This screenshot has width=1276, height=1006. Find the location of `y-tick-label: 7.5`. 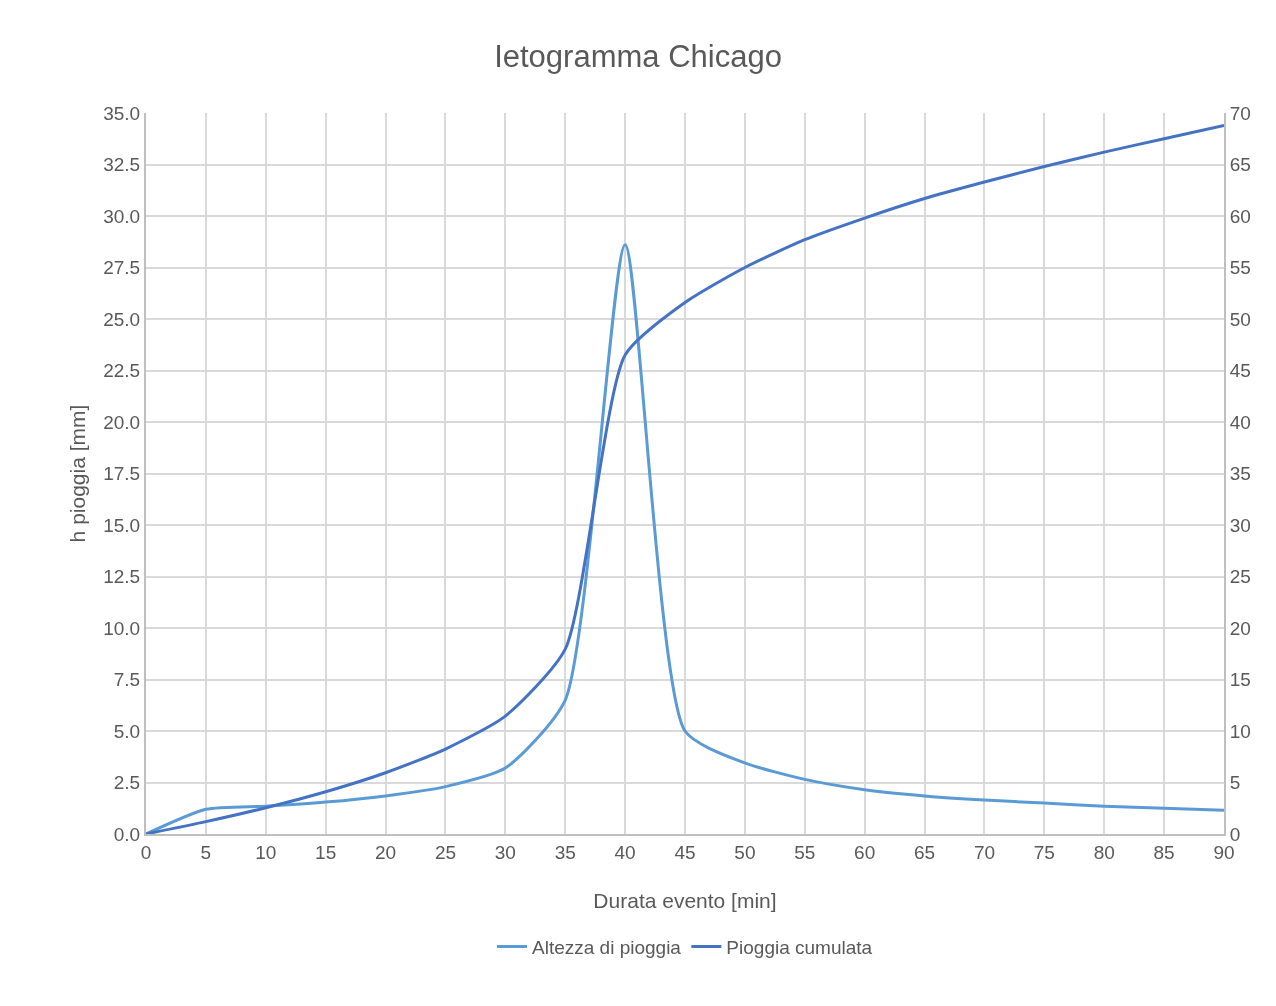

y-tick-label: 7.5 is located at coordinates (127, 680).